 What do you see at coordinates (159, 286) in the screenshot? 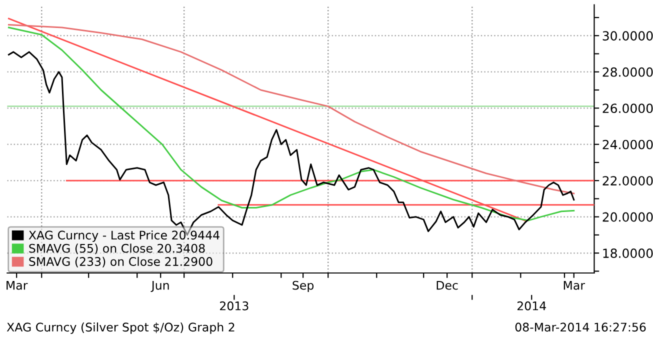
I see `x-tick-label: Jun` at bounding box center [159, 286].